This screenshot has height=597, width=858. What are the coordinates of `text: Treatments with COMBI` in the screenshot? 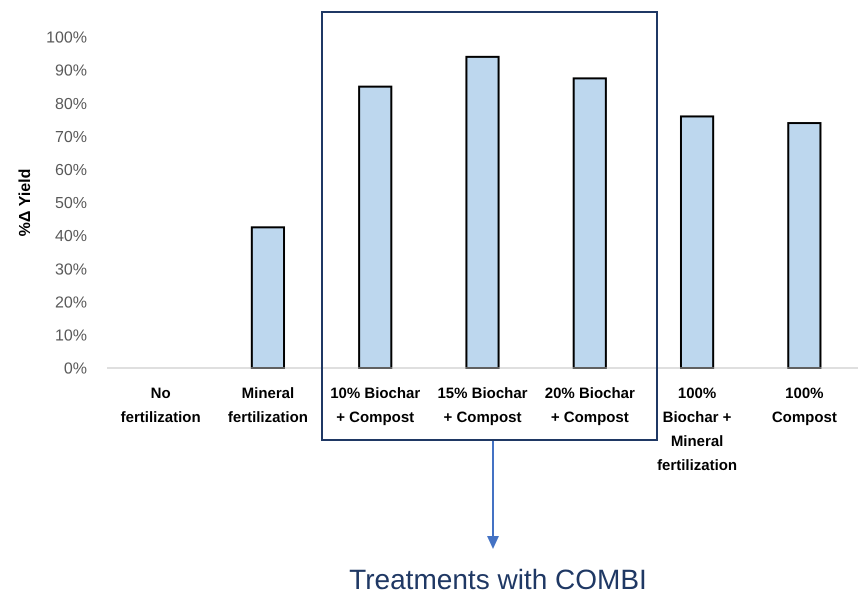 It's located at (498, 579).